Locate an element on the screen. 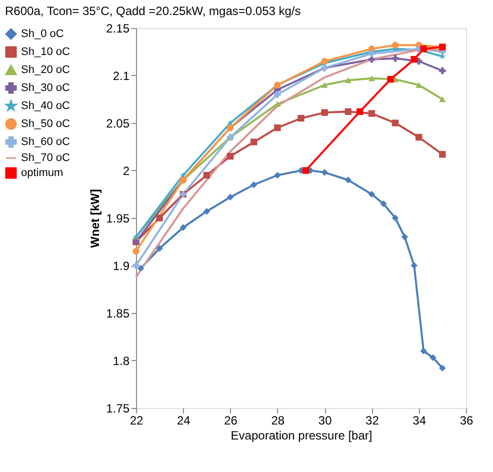 The width and height of the screenshot is (493, 472). legend-label: Sh_30 oC is located at coordinates (45, 88).